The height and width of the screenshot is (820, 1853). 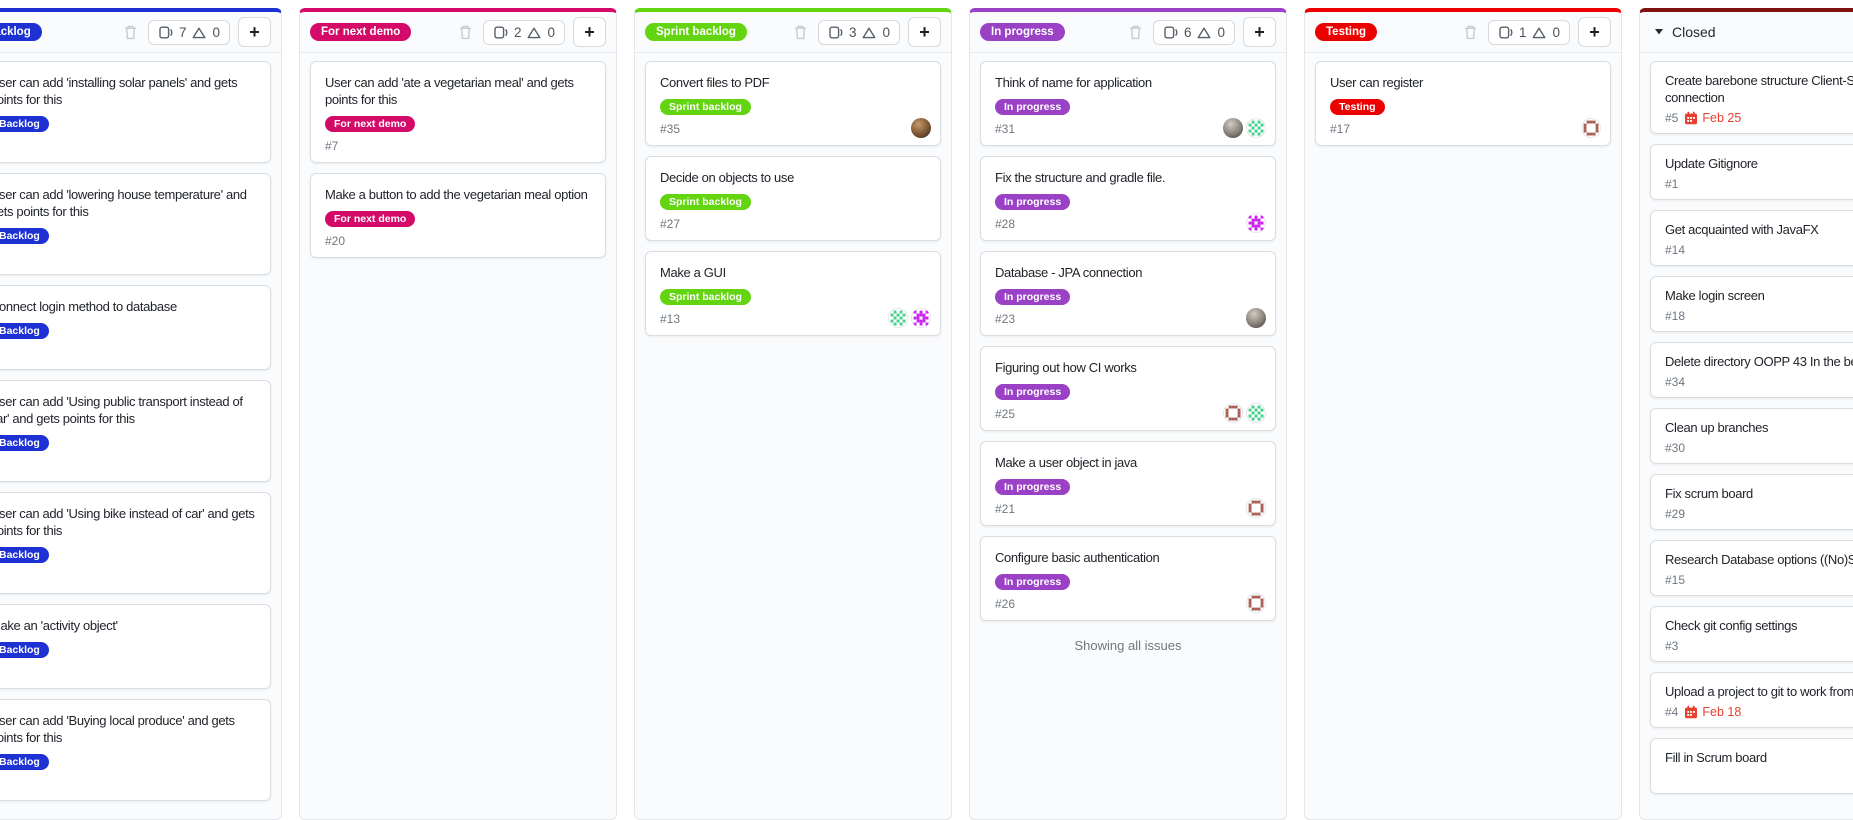 I want to click on card: Figuring out how CI works In progress #25, so click(x=1128, y=388).